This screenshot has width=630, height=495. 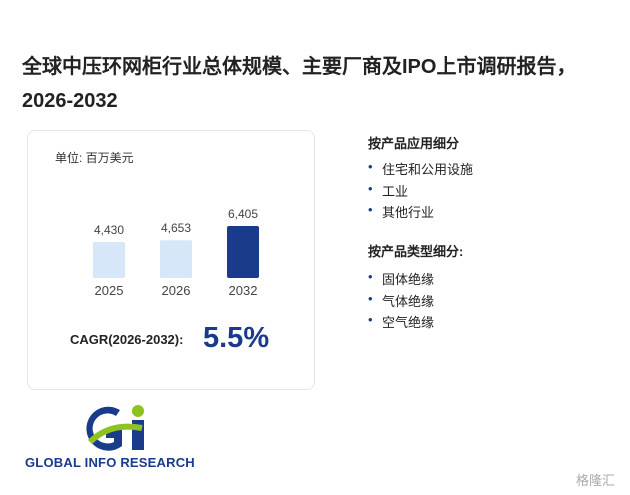 What do you see at coordinates (420, 213) in the screenshot?
I see `segment-item: 其他行业` at bounding box center [420, 213].